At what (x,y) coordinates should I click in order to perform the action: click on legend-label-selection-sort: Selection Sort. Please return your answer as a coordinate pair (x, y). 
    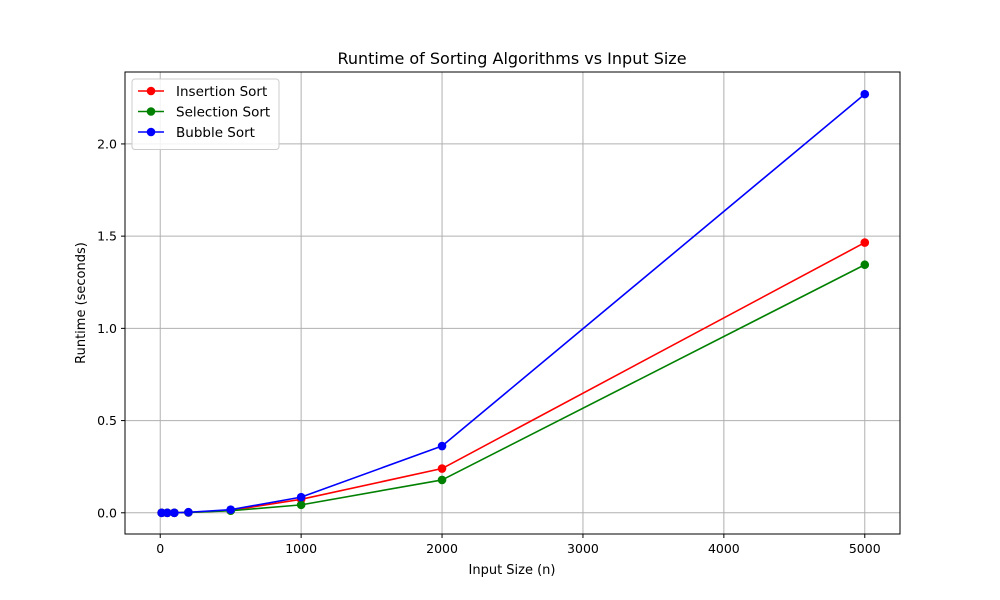
    Looking at the image, I should click on (223, 113).